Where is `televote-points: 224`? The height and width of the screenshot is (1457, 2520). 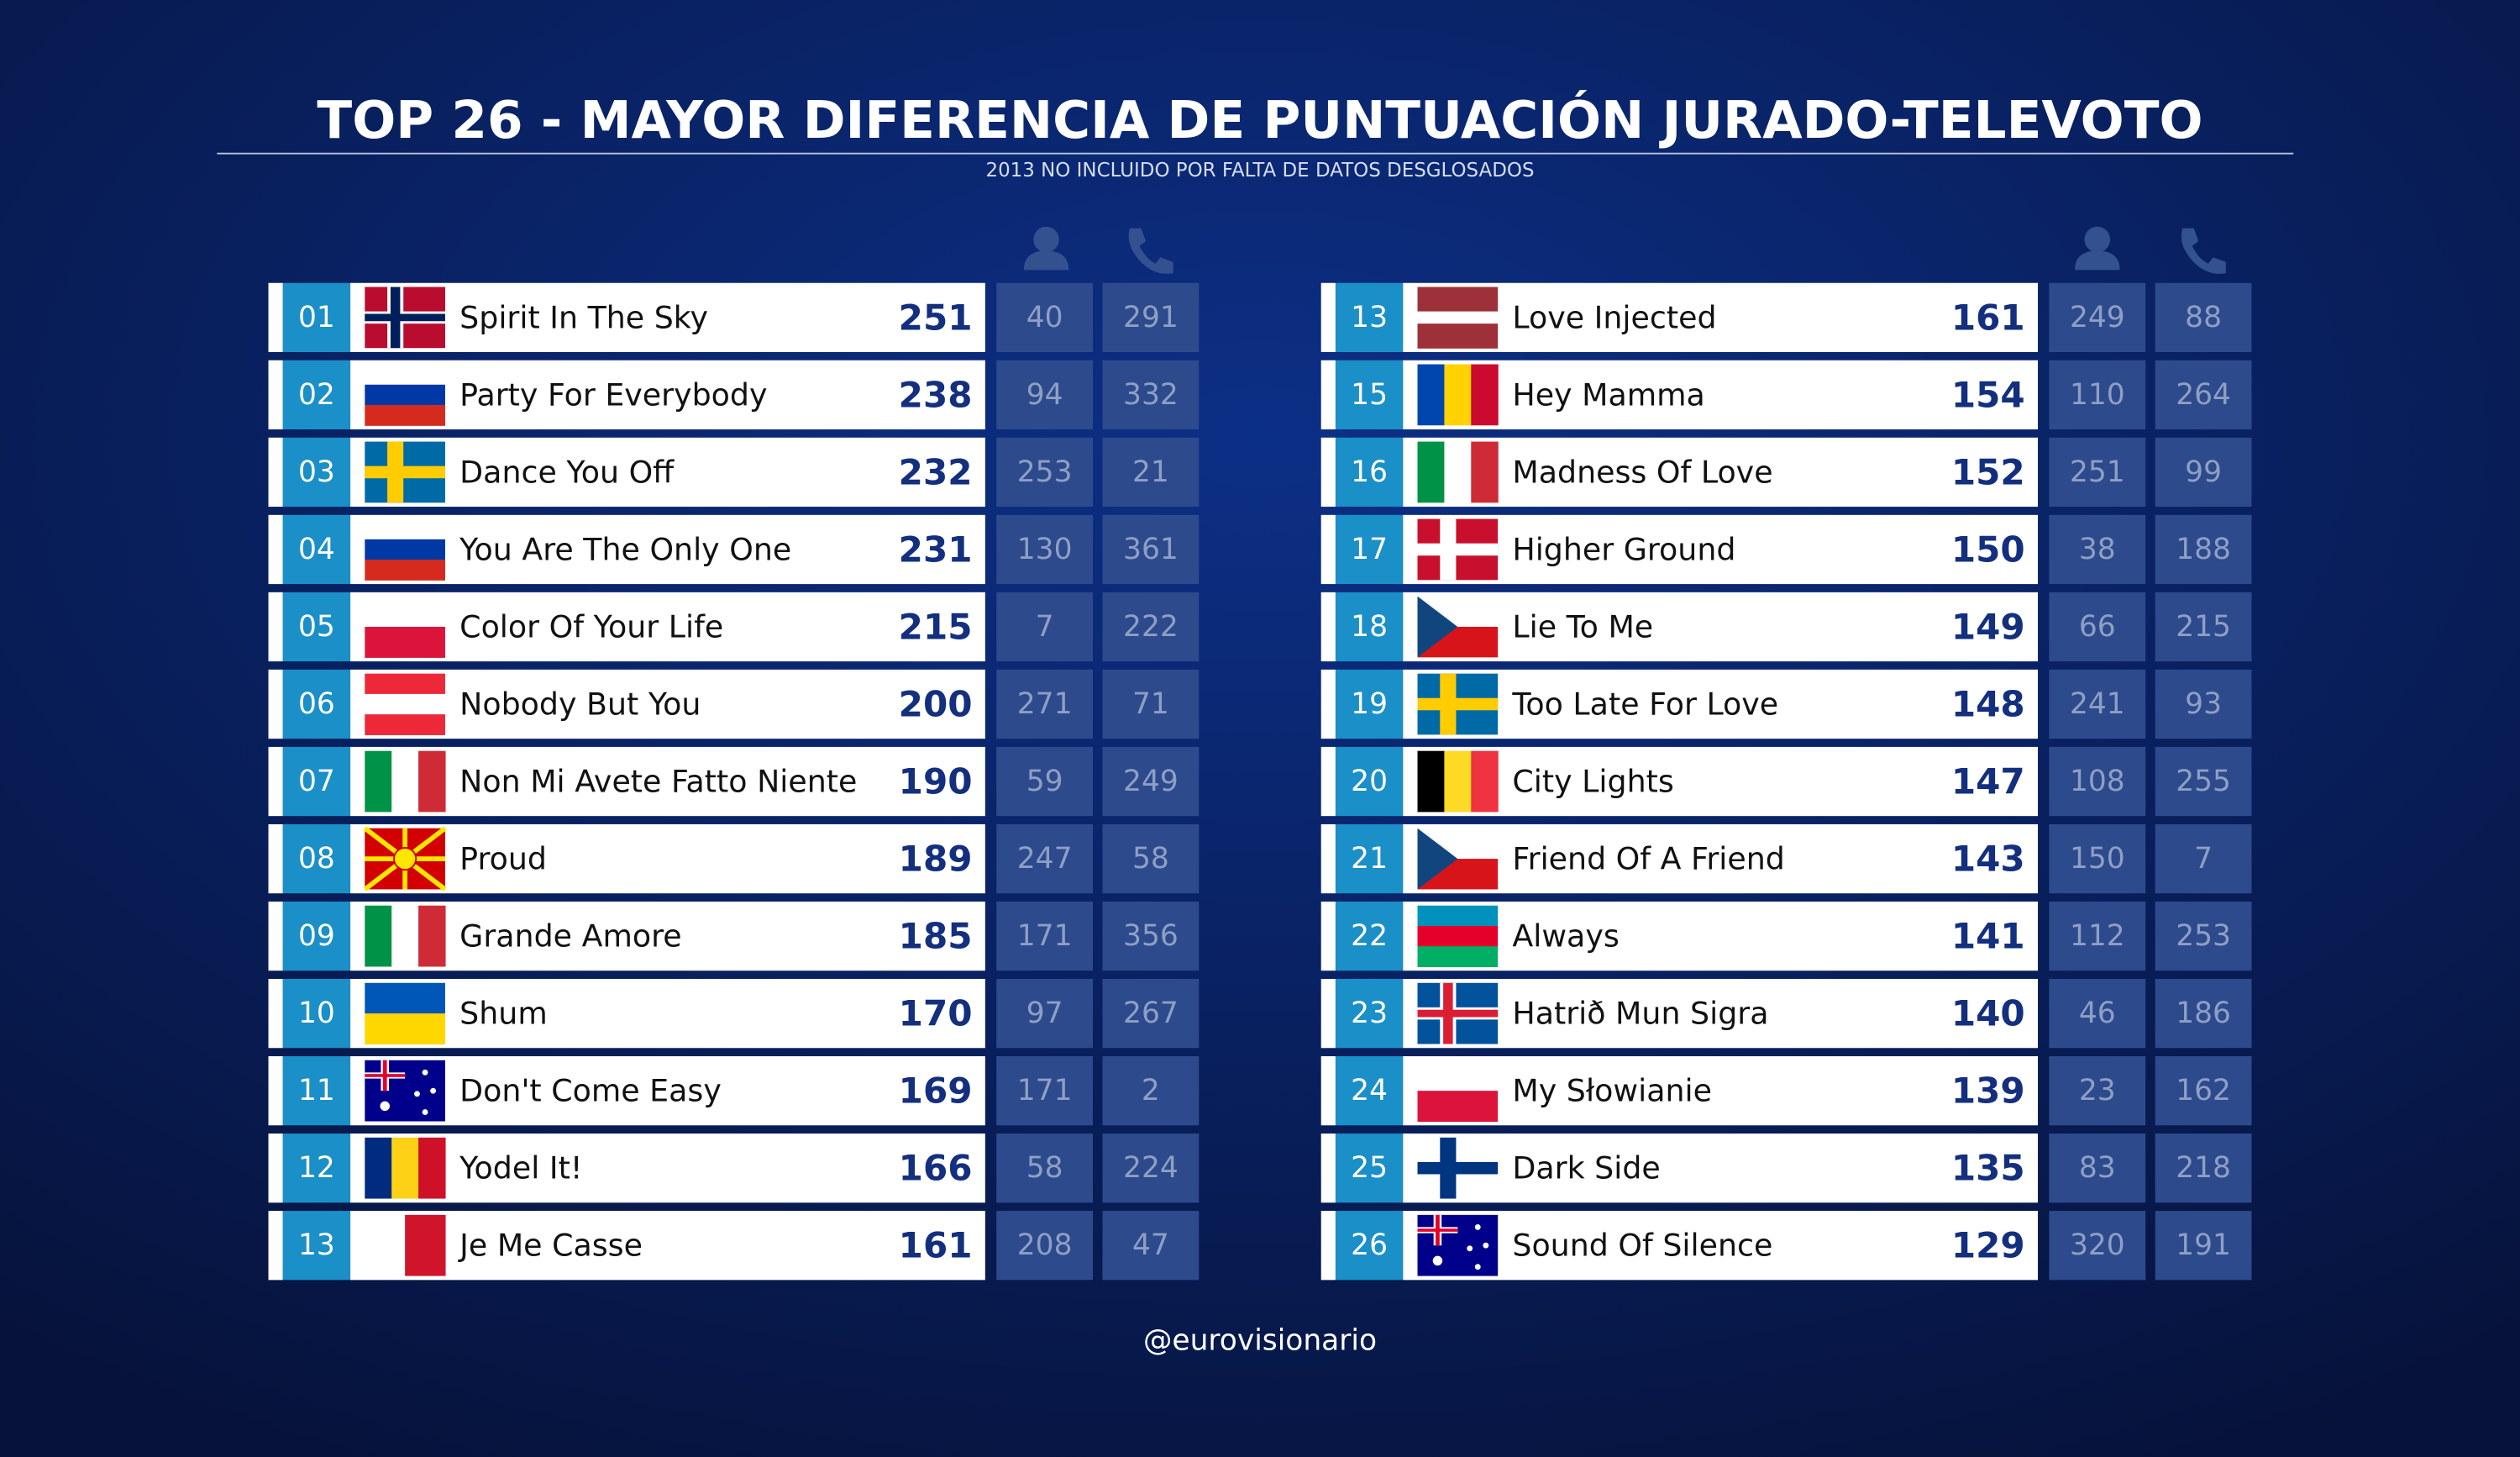
televote-points: 224 is located at coordinates (1151, 1168).